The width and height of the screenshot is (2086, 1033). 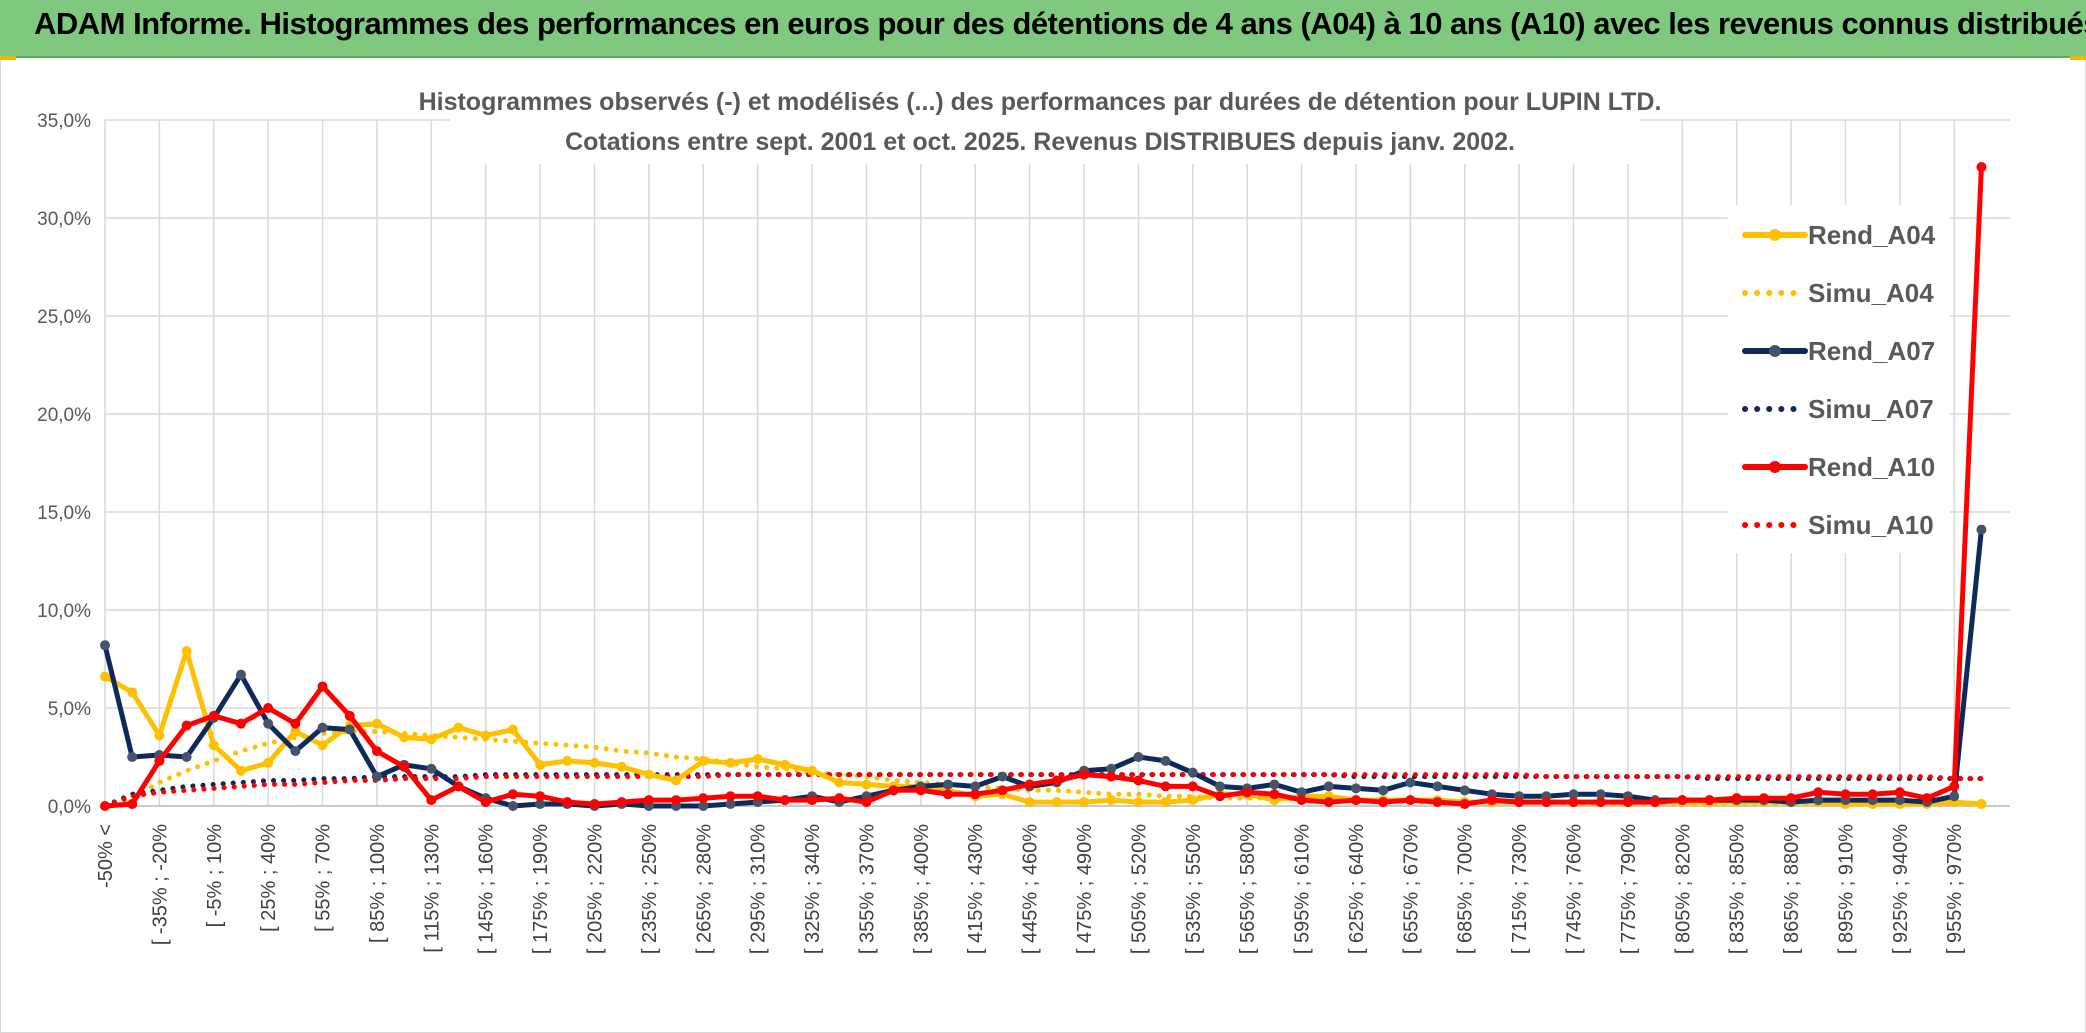 I want to click on legend-label-Simu_A07: Simu_A07, so click(x=1871, y=409).